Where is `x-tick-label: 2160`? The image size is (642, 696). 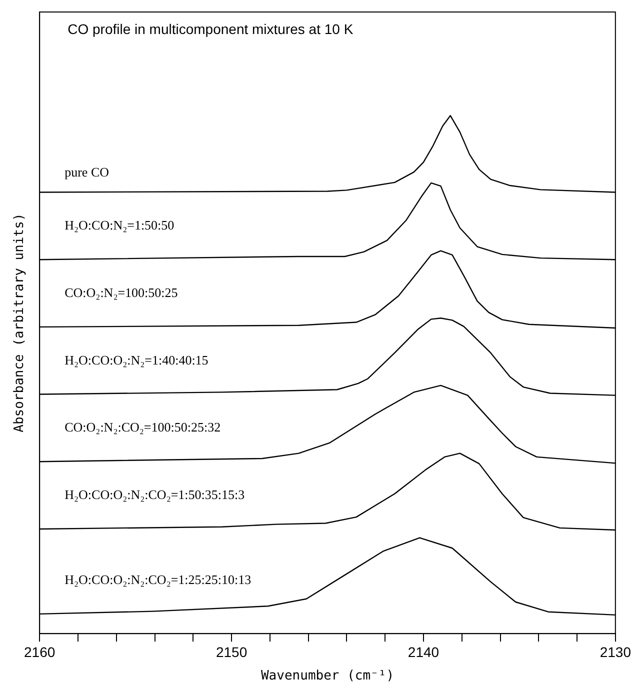 x-tick-label: 2160 is located at coordinates (40, 652).